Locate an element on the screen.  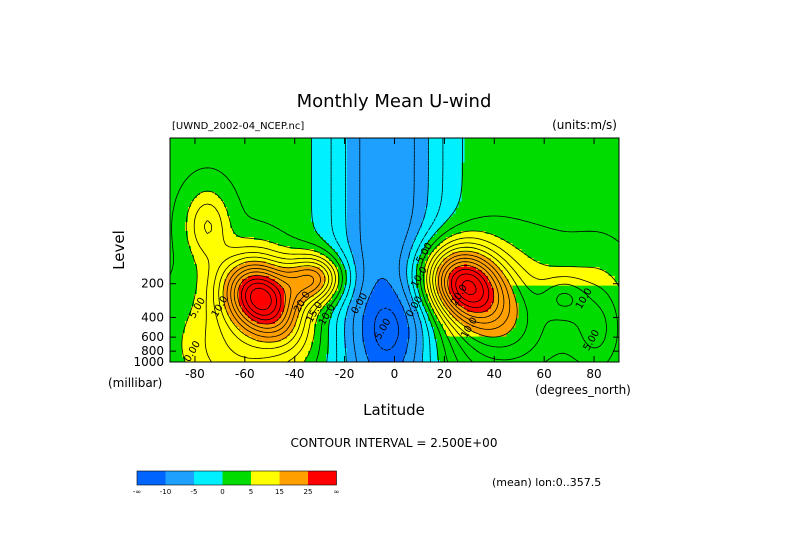
legend-label: 5 is located at coordinates (251, 492).